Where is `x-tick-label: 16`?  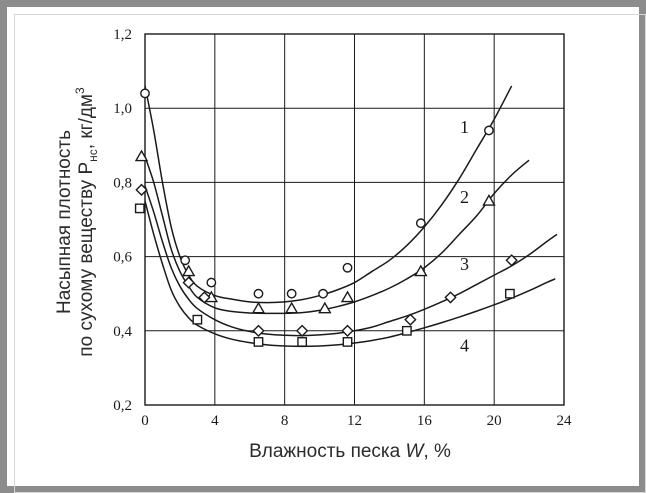 x-tick-label: 16 is located at coordinates (425, 421).